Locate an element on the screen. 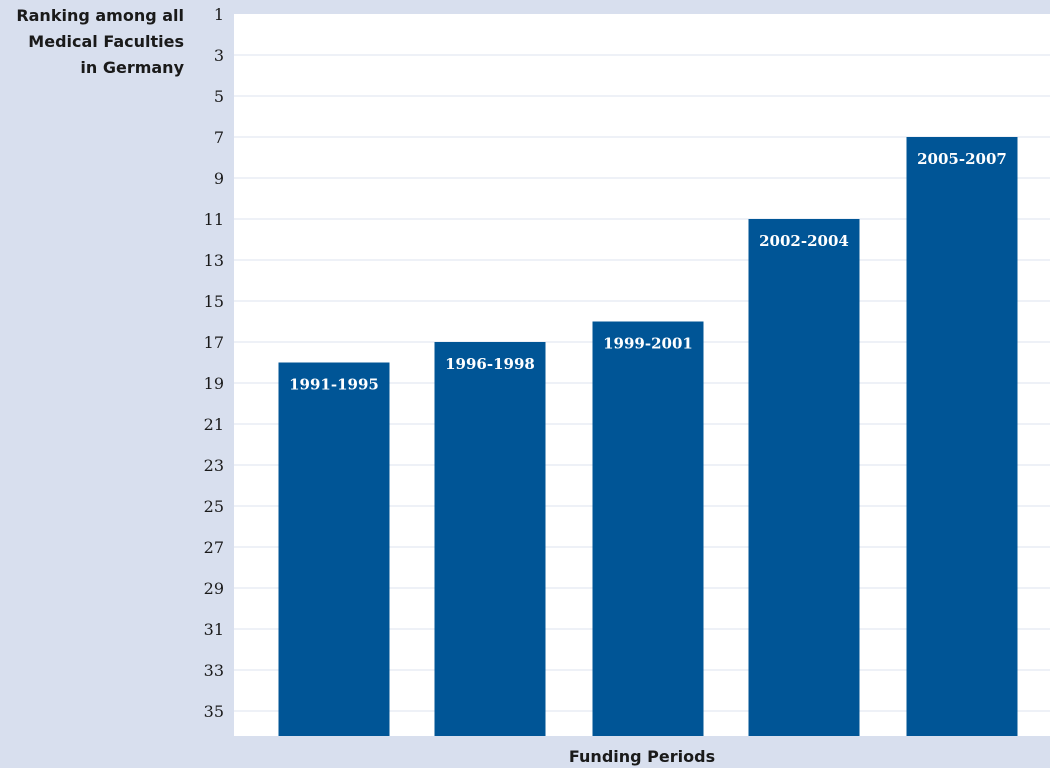  y-tick-label-5: 5 is located at coordinates (219, 96).